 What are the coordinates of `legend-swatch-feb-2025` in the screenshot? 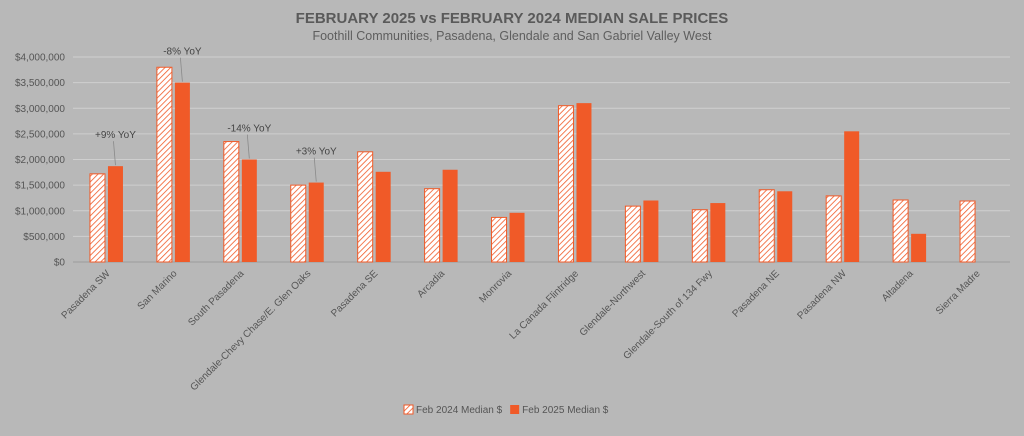 It's located at (515, 409).